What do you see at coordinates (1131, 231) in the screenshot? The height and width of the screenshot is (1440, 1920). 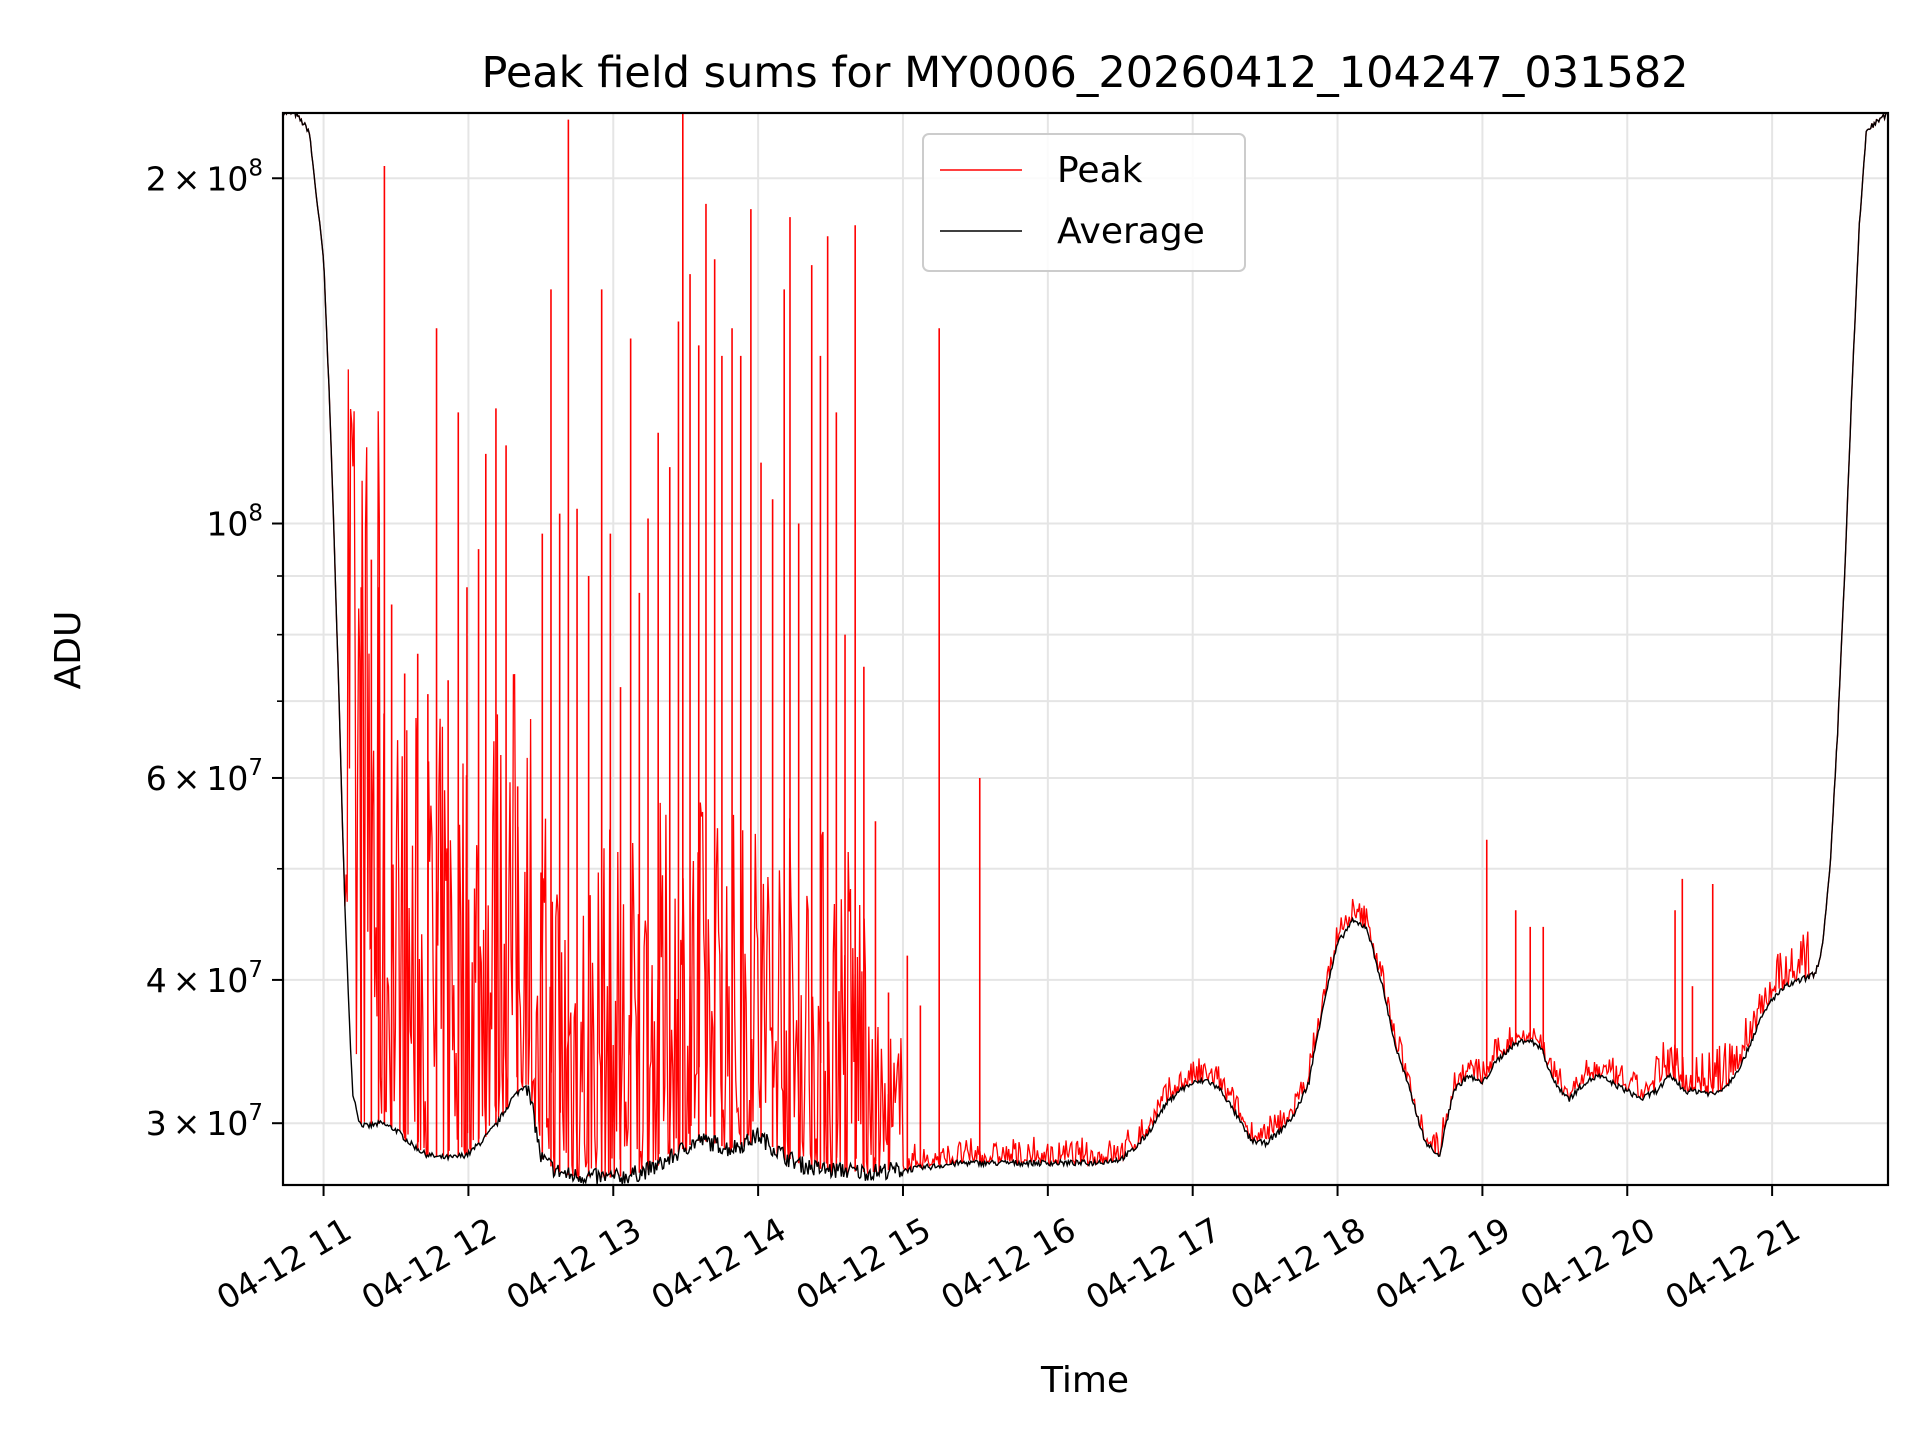 I see `legend-average-label: Average` at bounding box center [1131, 231].